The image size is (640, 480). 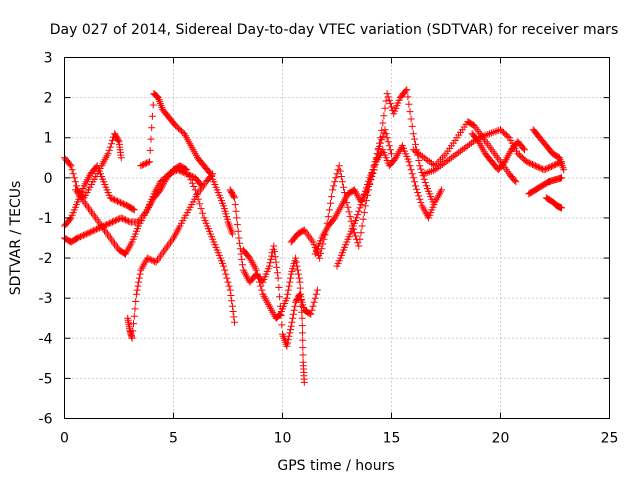 What do you see at coordinates (173, 439) in the screenshot?
I see `x-tick-label: 5` at bounding box center [173, 439].